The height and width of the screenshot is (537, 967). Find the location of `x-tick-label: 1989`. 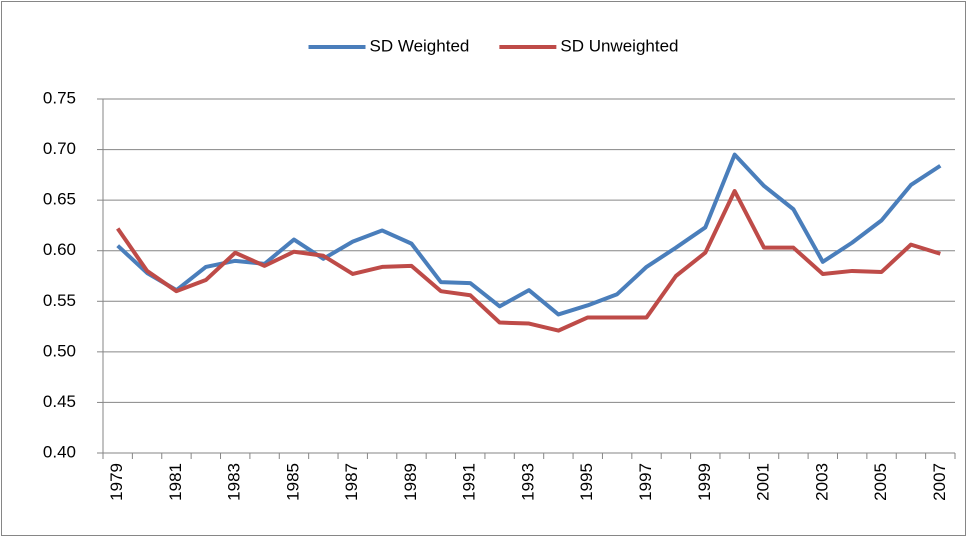

x-tick-label: 1989 is located at coordinates (410, 482).